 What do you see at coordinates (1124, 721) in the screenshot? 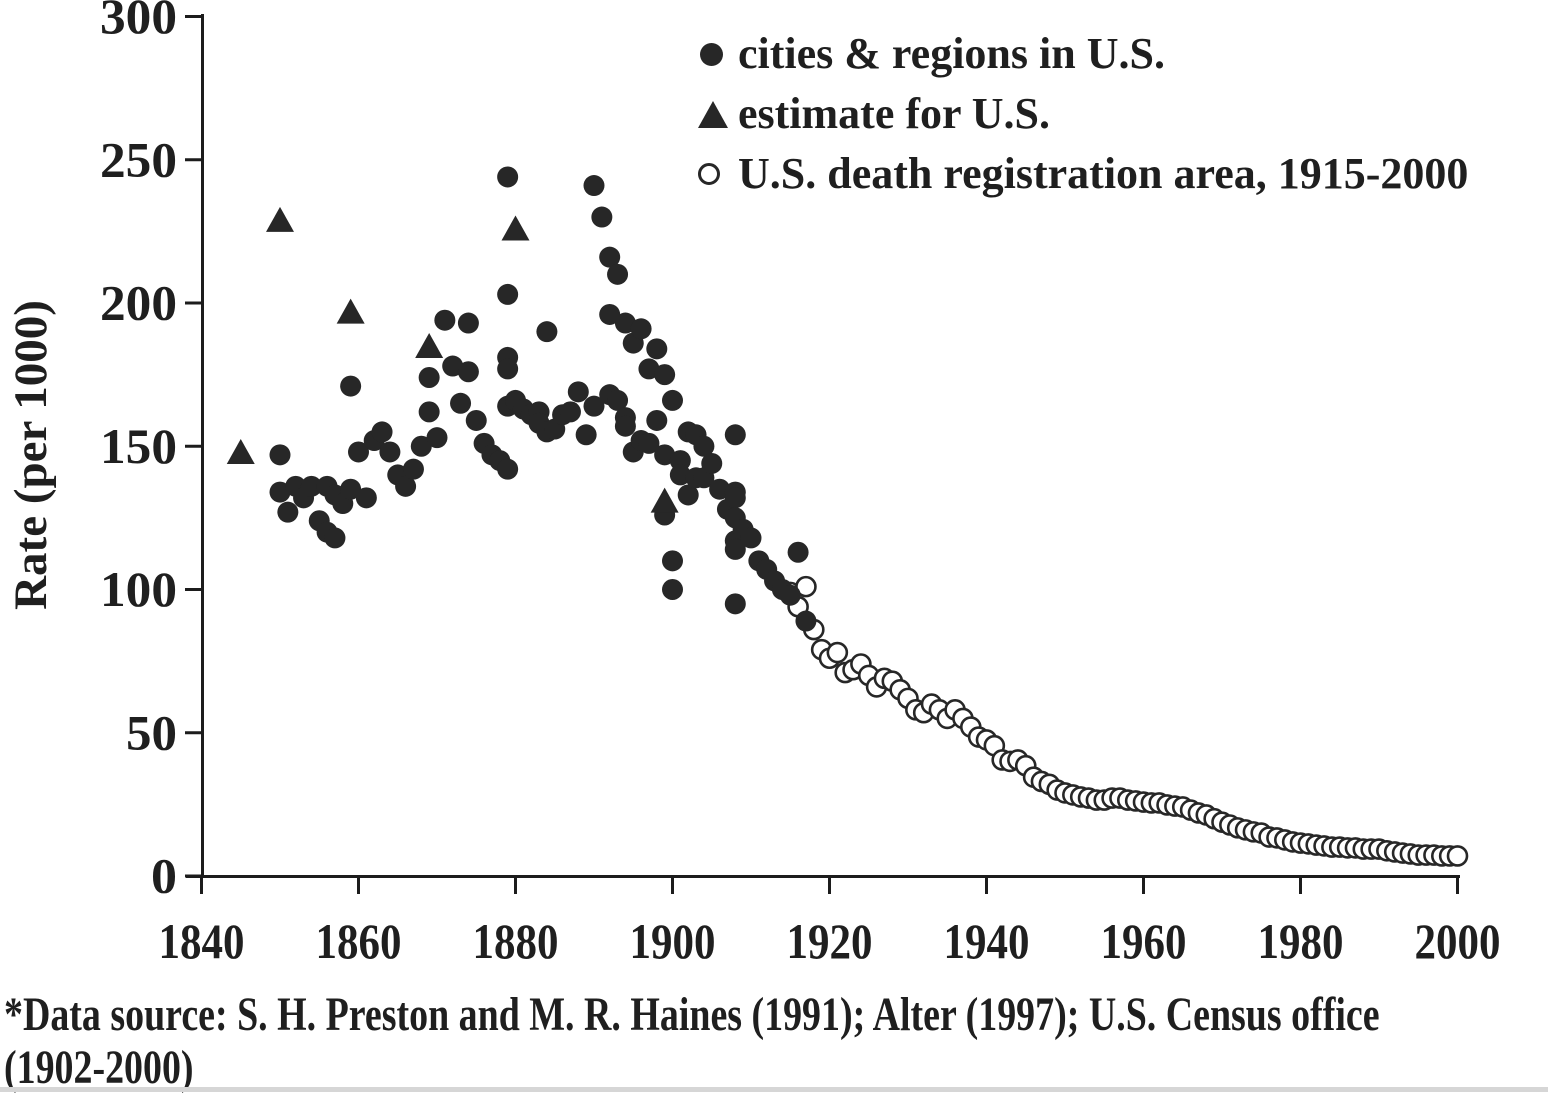
I see `series-open-circles` at bounding box center [1124, 721].